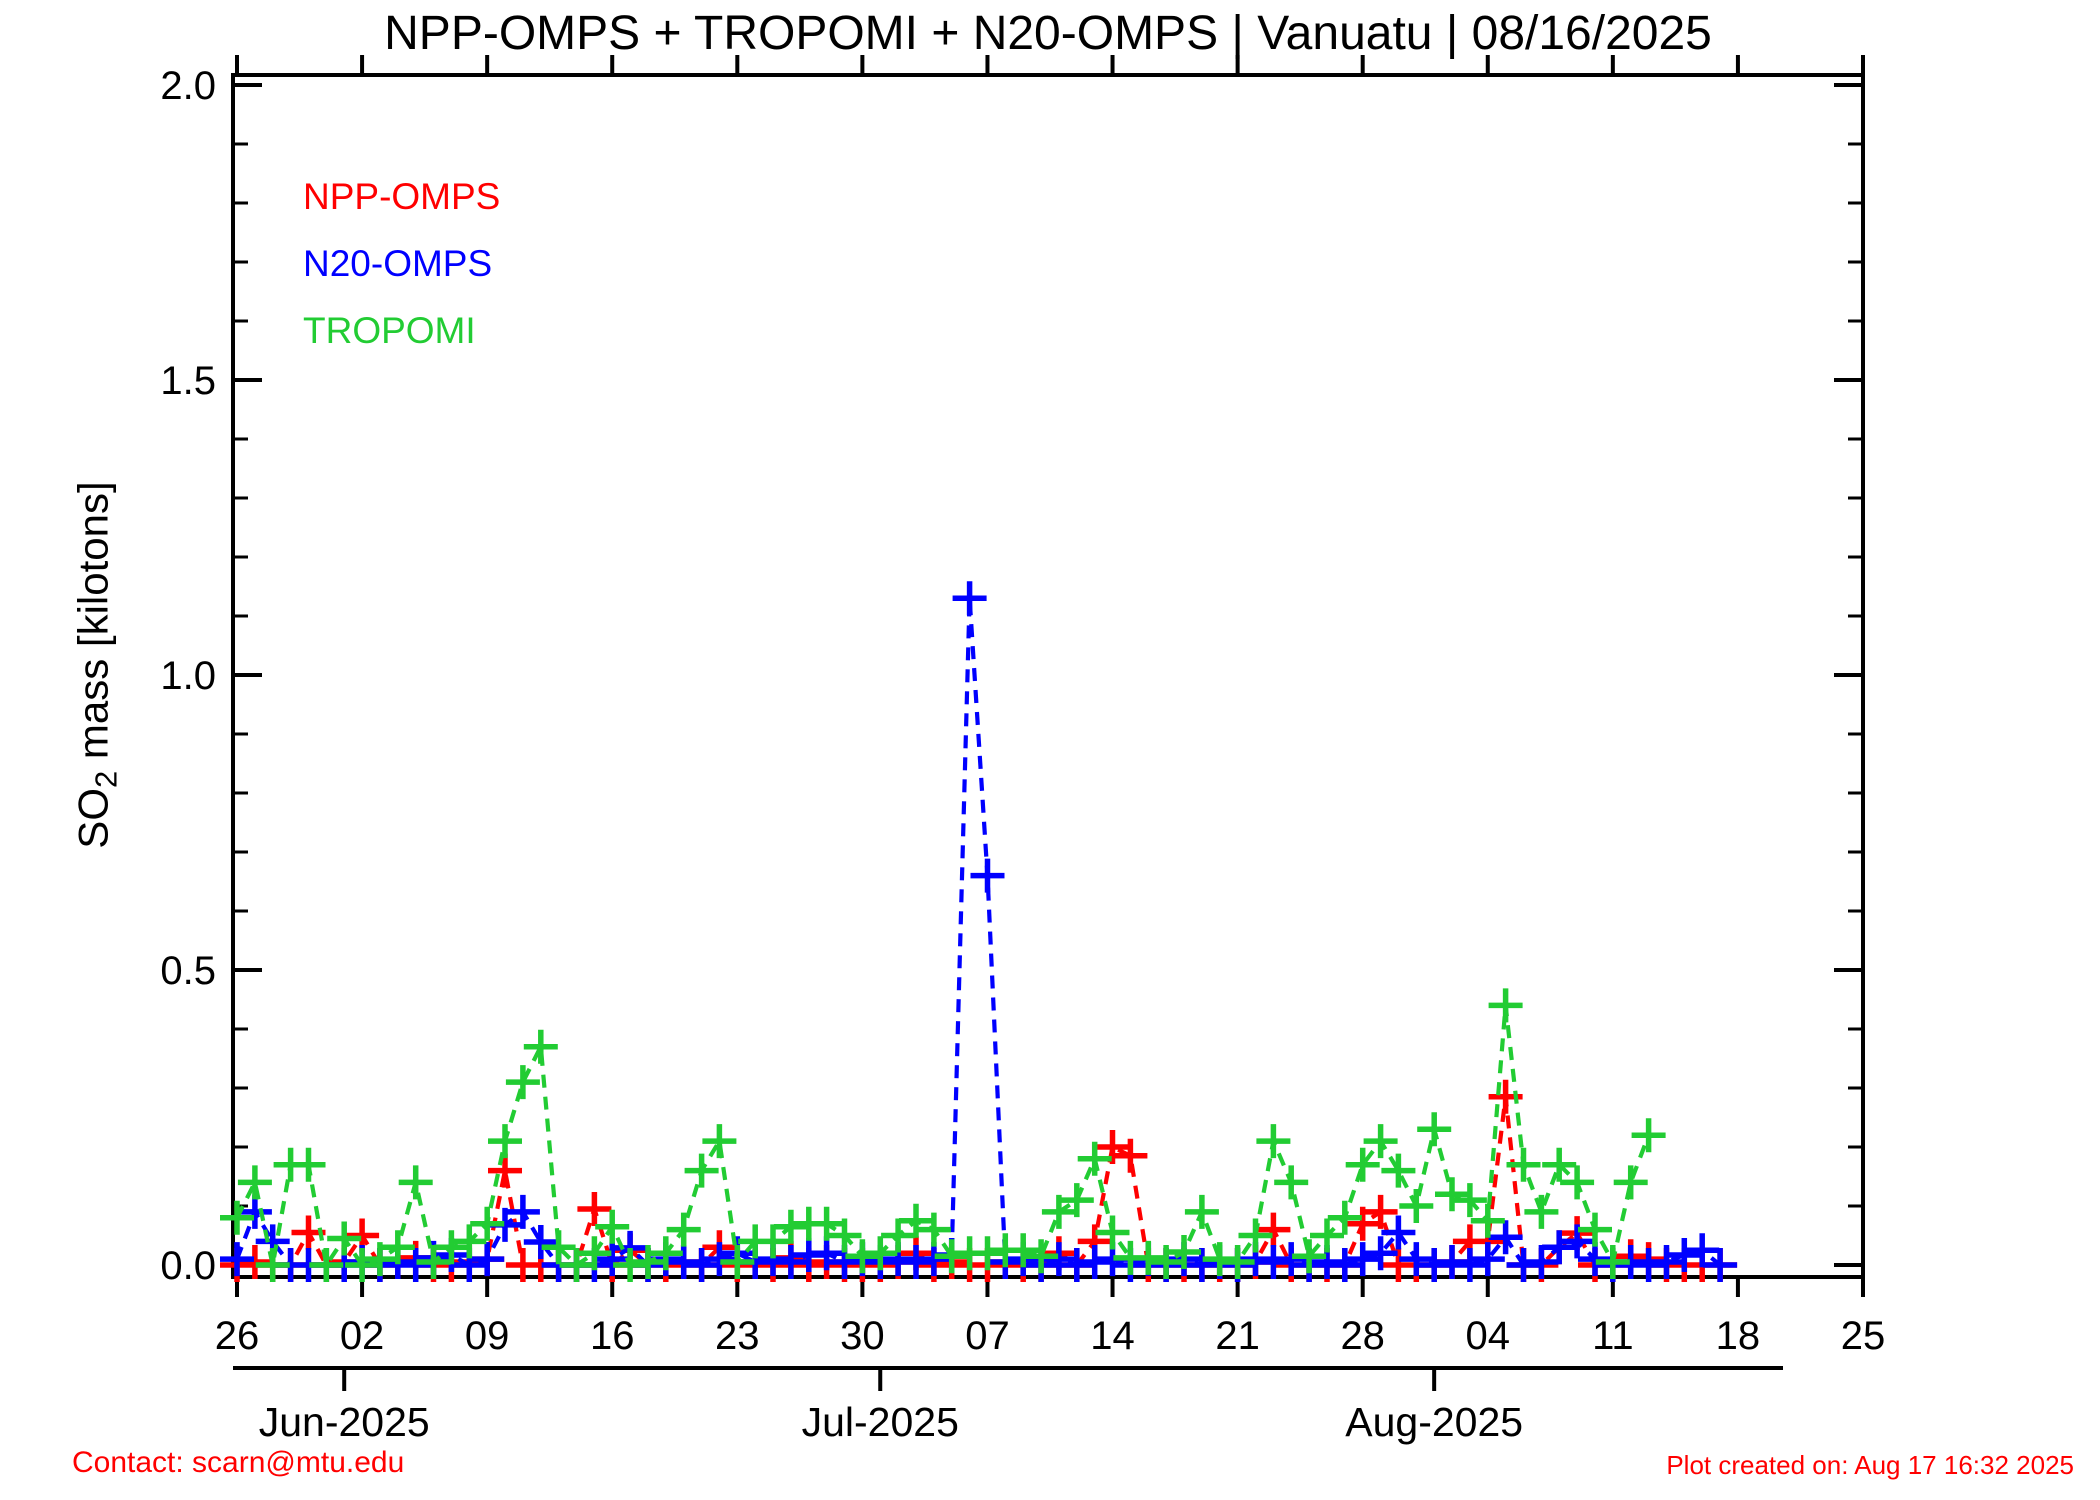 Image resolution: width=2100 pixels, height=1500 pixels. I want to click on legend-item-n20-omps: N20-OMPS, so click(398, 263).